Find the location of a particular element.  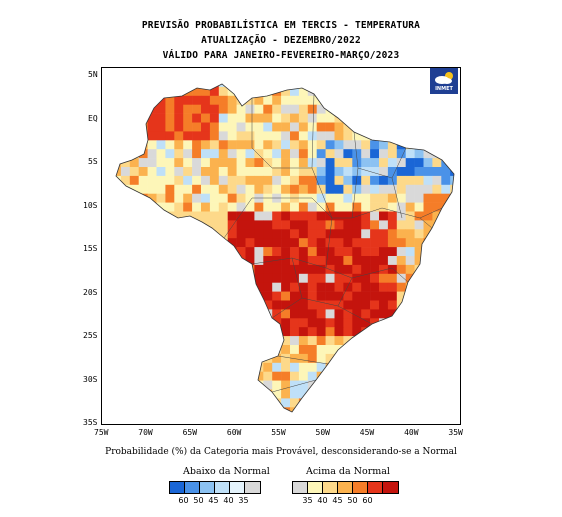

legend-below-normal-bar is located at coordinates (215, 487).